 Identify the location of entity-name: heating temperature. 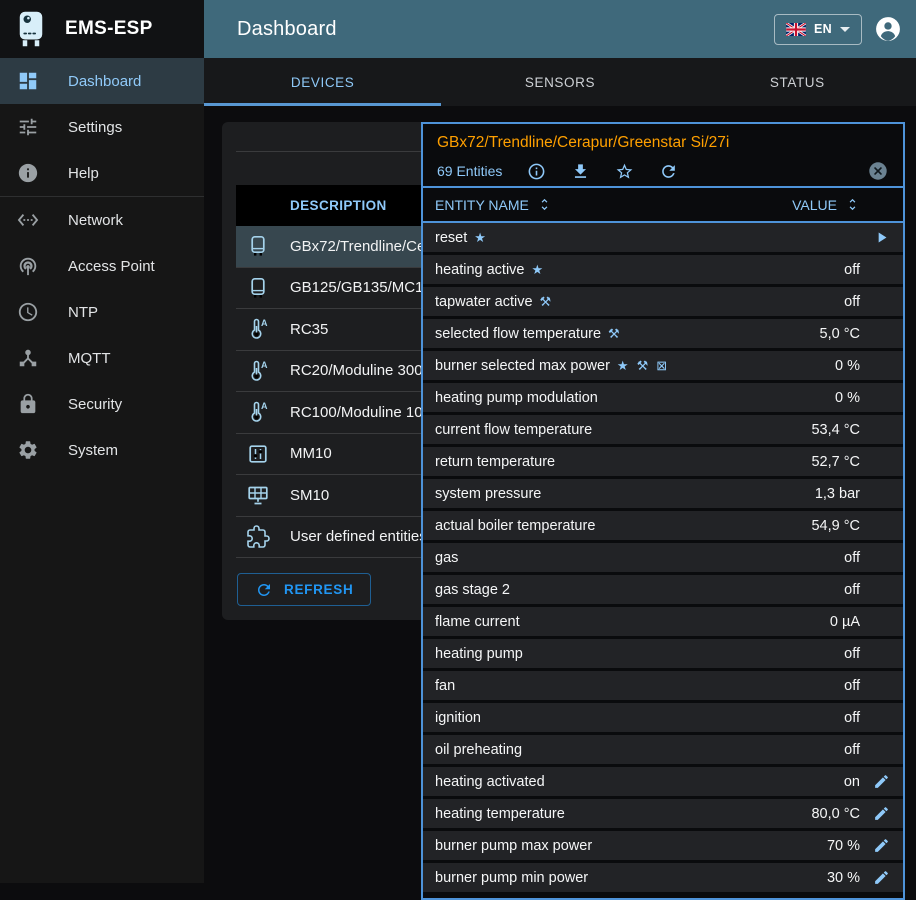
(500, 813).